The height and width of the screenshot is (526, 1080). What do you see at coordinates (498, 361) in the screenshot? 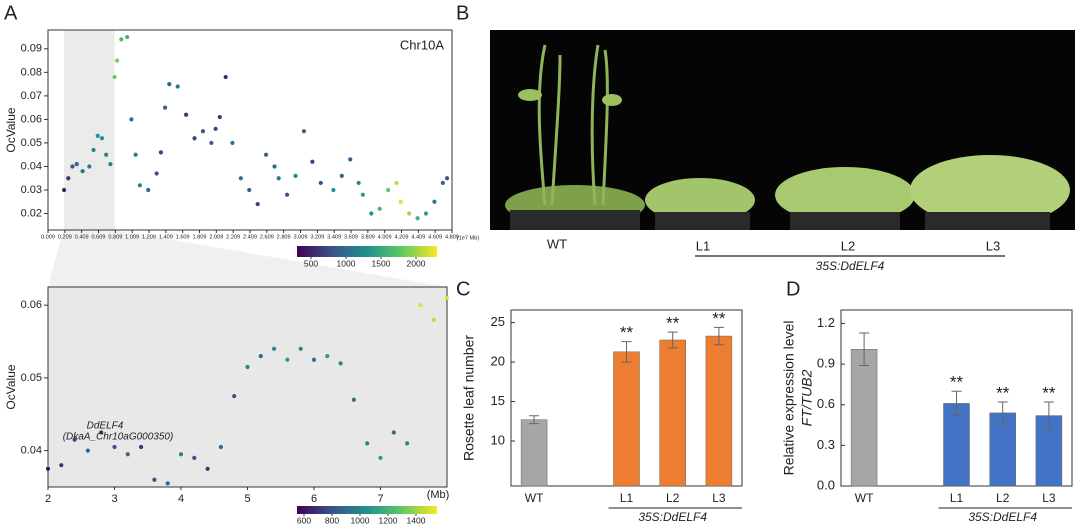
I see `y-tick-label: 20` at bounding box center [498, 361].